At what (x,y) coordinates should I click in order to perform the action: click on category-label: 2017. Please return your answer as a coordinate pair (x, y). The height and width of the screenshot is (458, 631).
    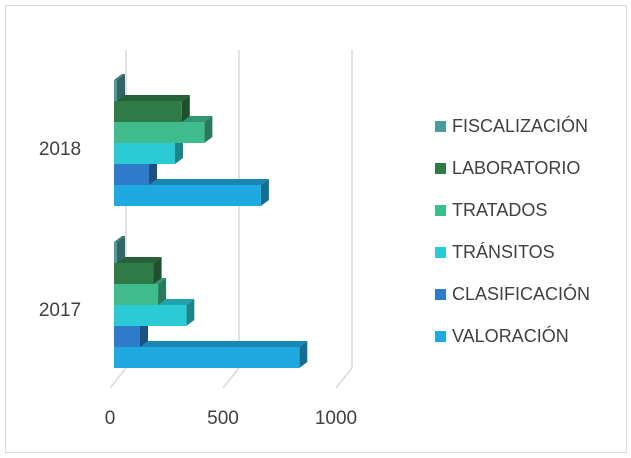
    Looking at the image, I should click on (60, 310).